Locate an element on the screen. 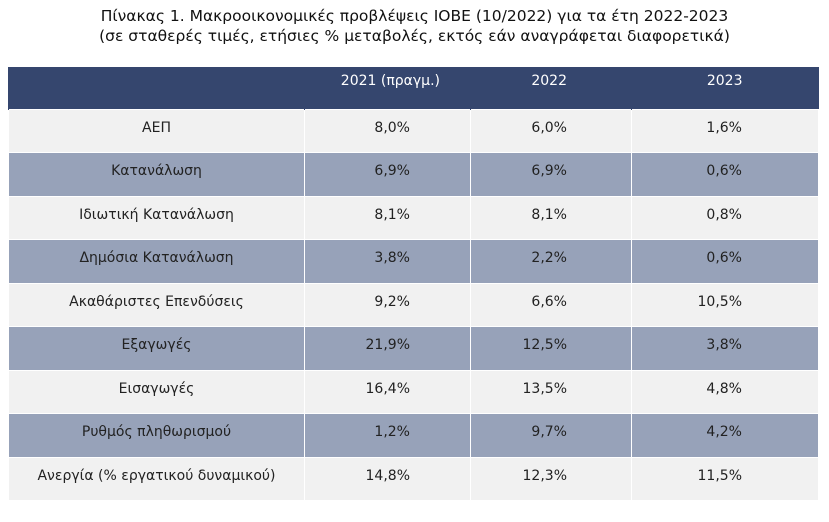  row-label: Ανεργία (% εργατικού δυναμικού) is located at coordinates (156, 478).